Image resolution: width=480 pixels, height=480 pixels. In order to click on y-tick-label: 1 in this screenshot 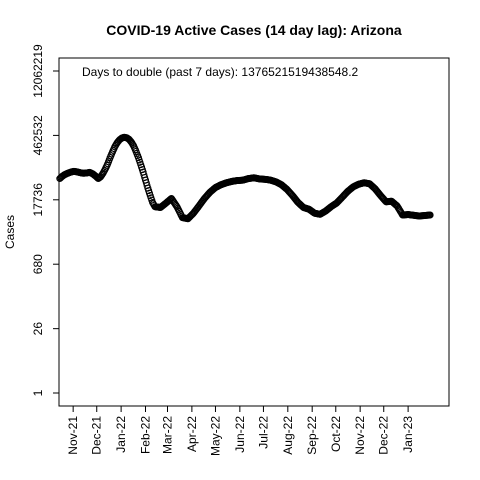, I will do `click(38, 392)`.